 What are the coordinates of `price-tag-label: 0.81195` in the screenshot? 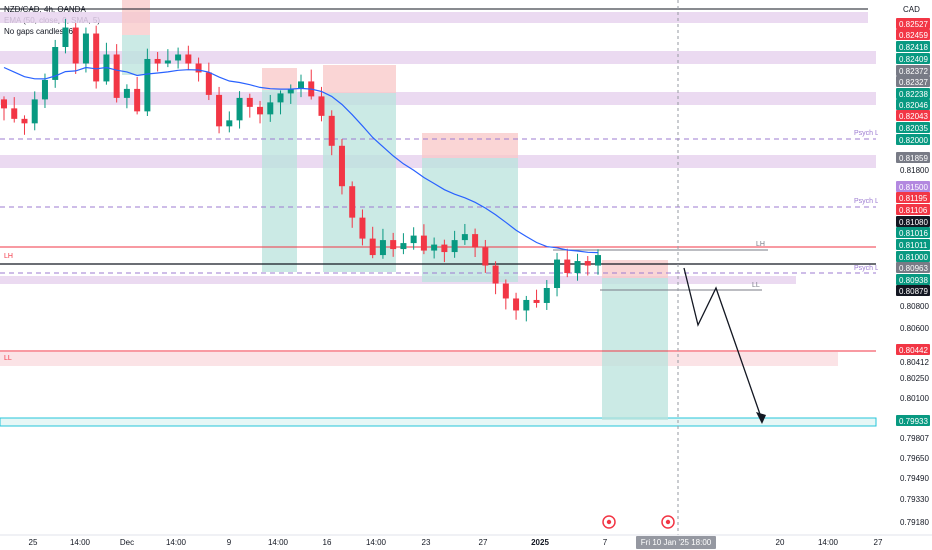 It's located at (913, 198).